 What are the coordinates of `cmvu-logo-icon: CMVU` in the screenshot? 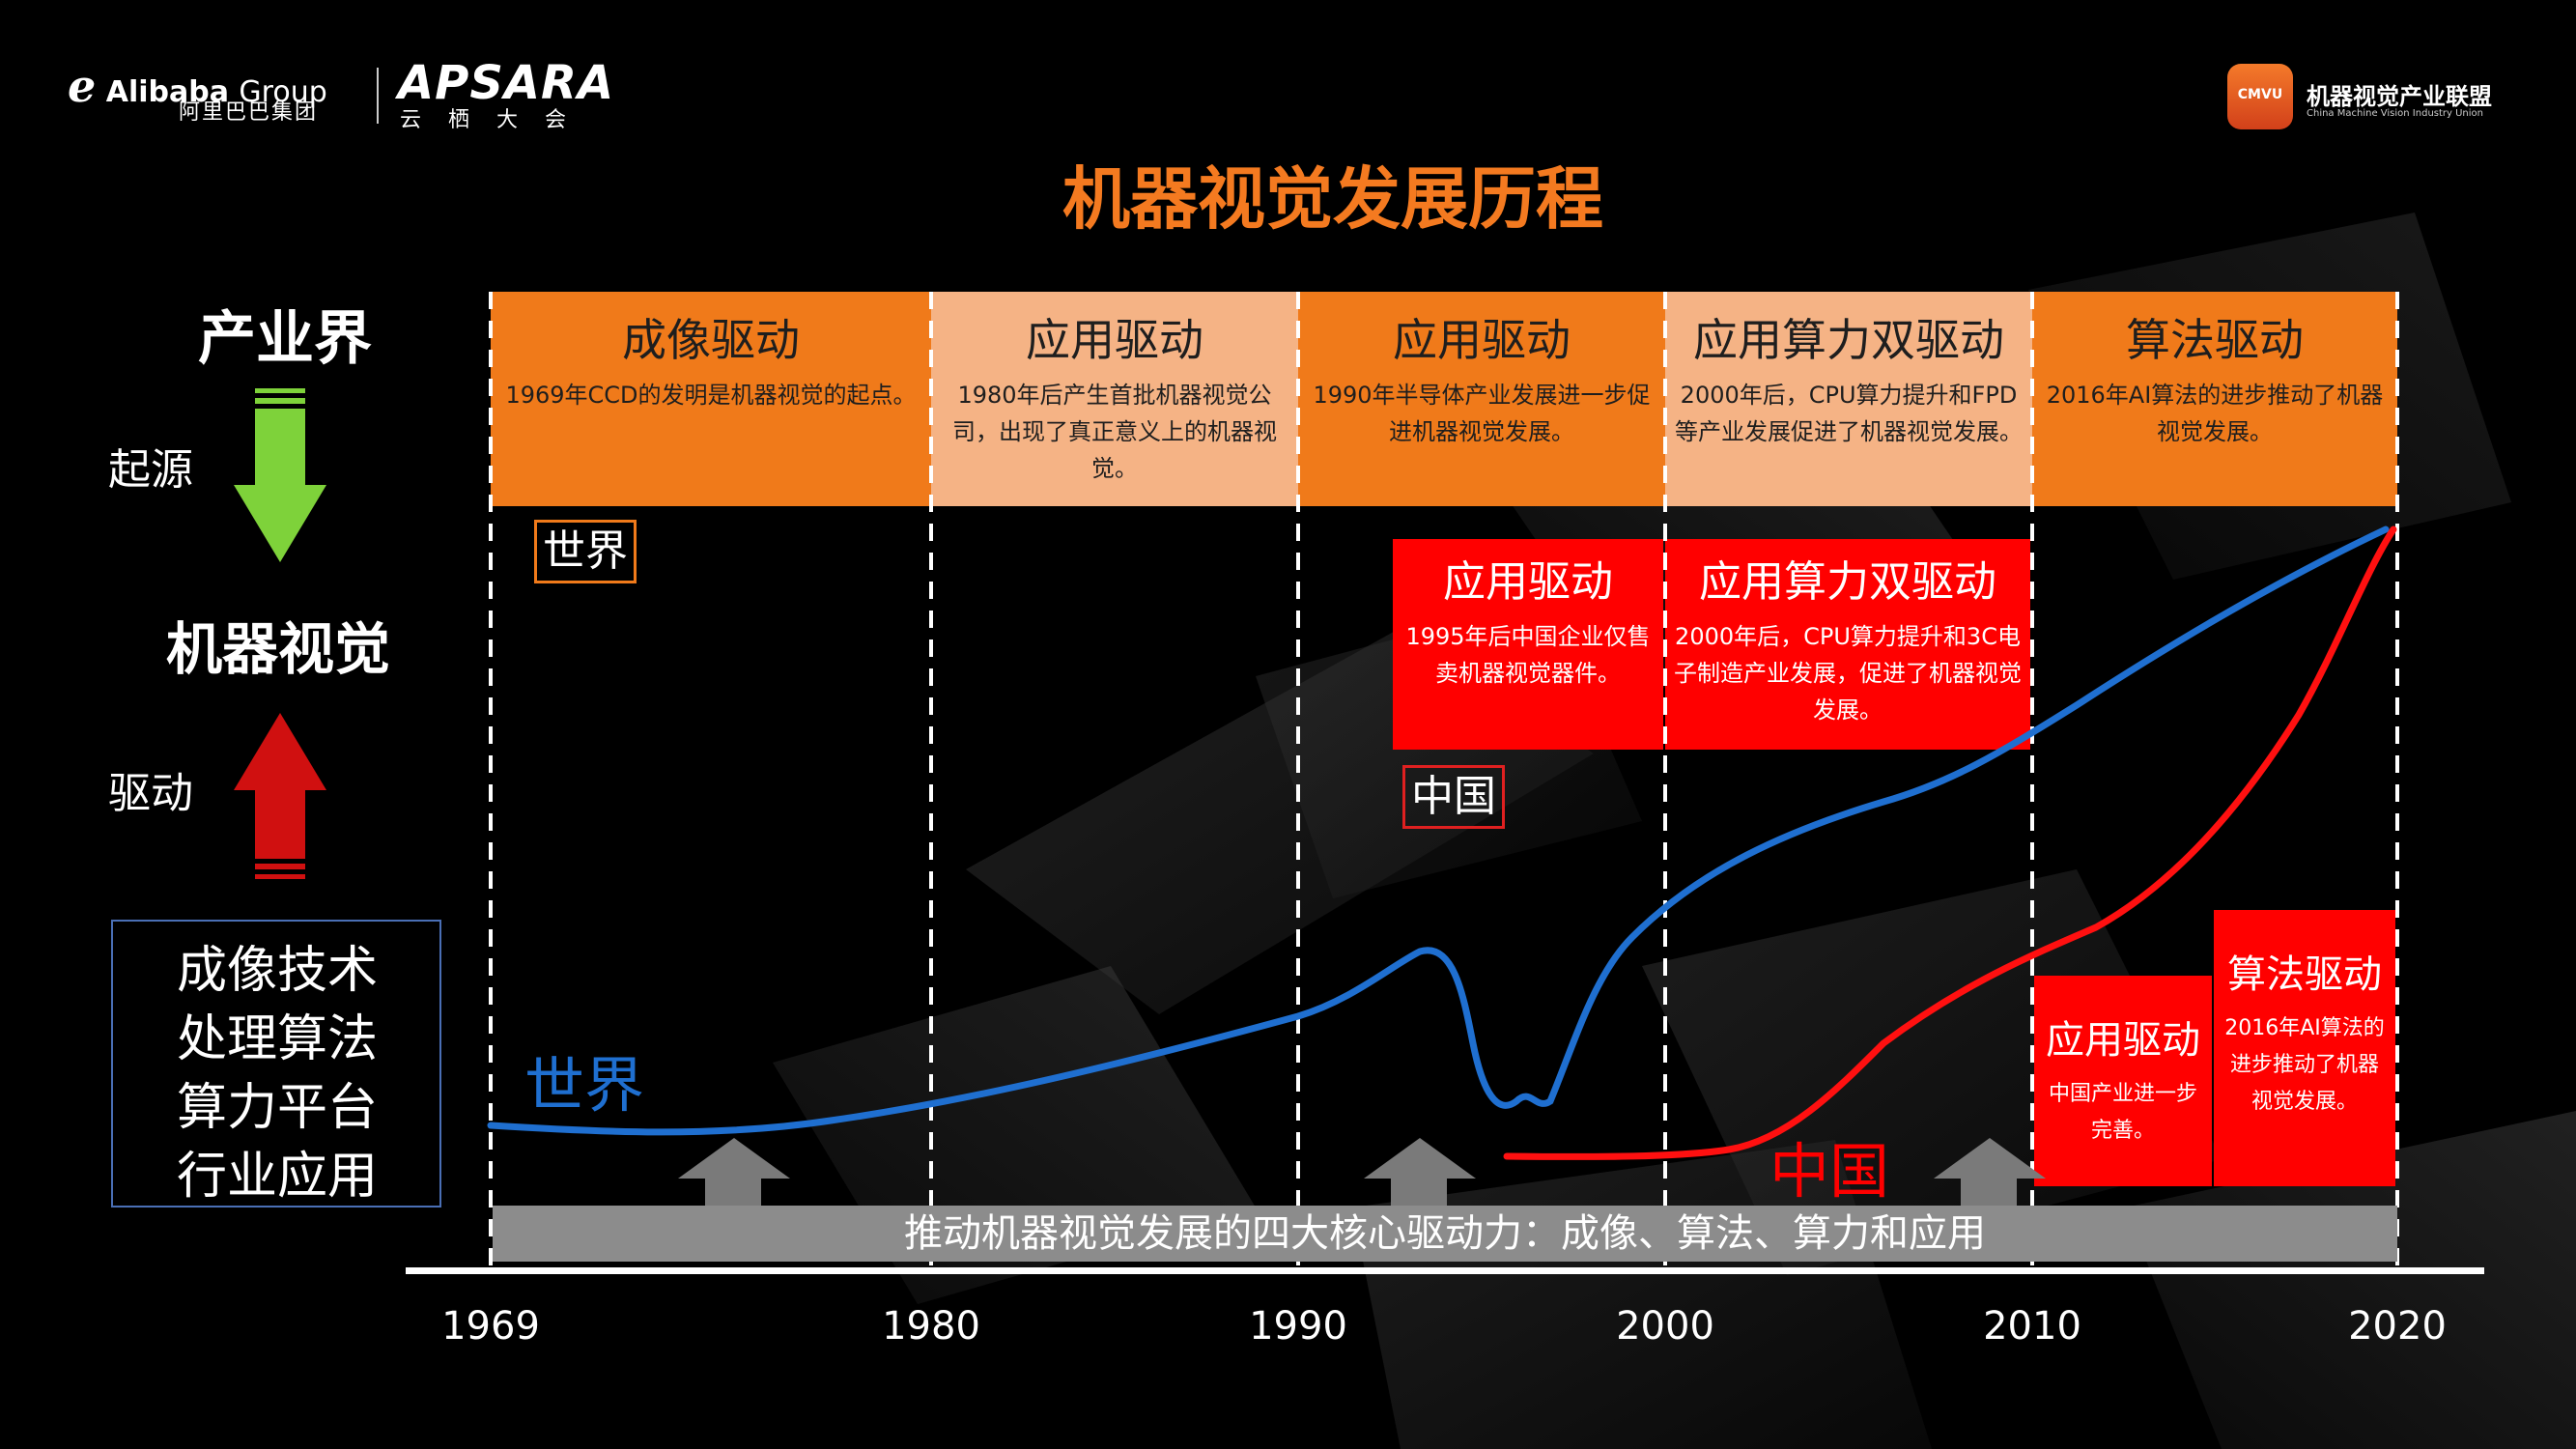 It's located at (2260, 96).